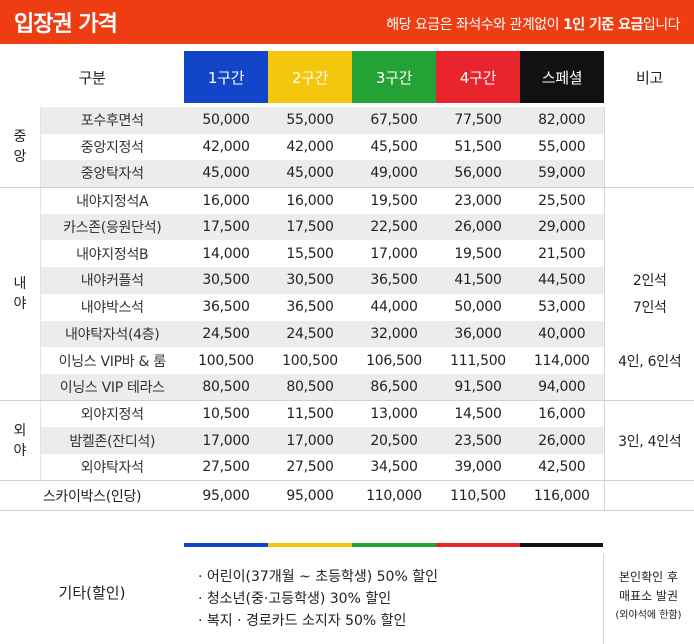  Describe the element at coordinates (562, 227) in the screenshot. I see `price-cell: 29,000` at that location.